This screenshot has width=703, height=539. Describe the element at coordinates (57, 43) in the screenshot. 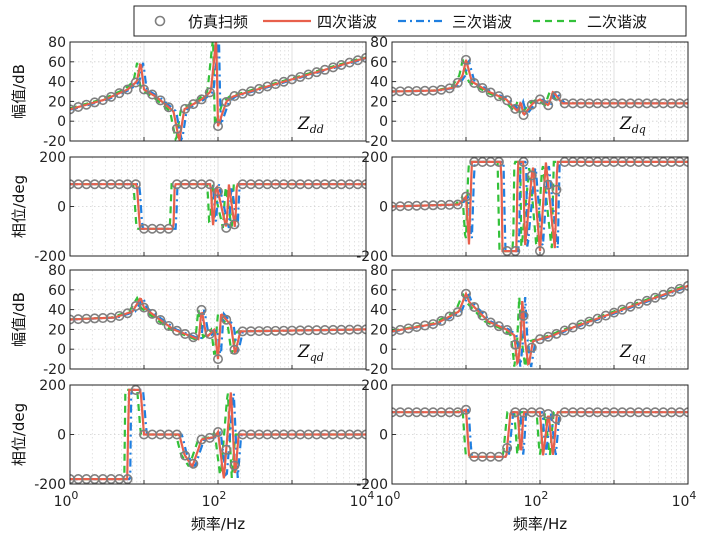

I see `y-tick-label: 80` at that location.